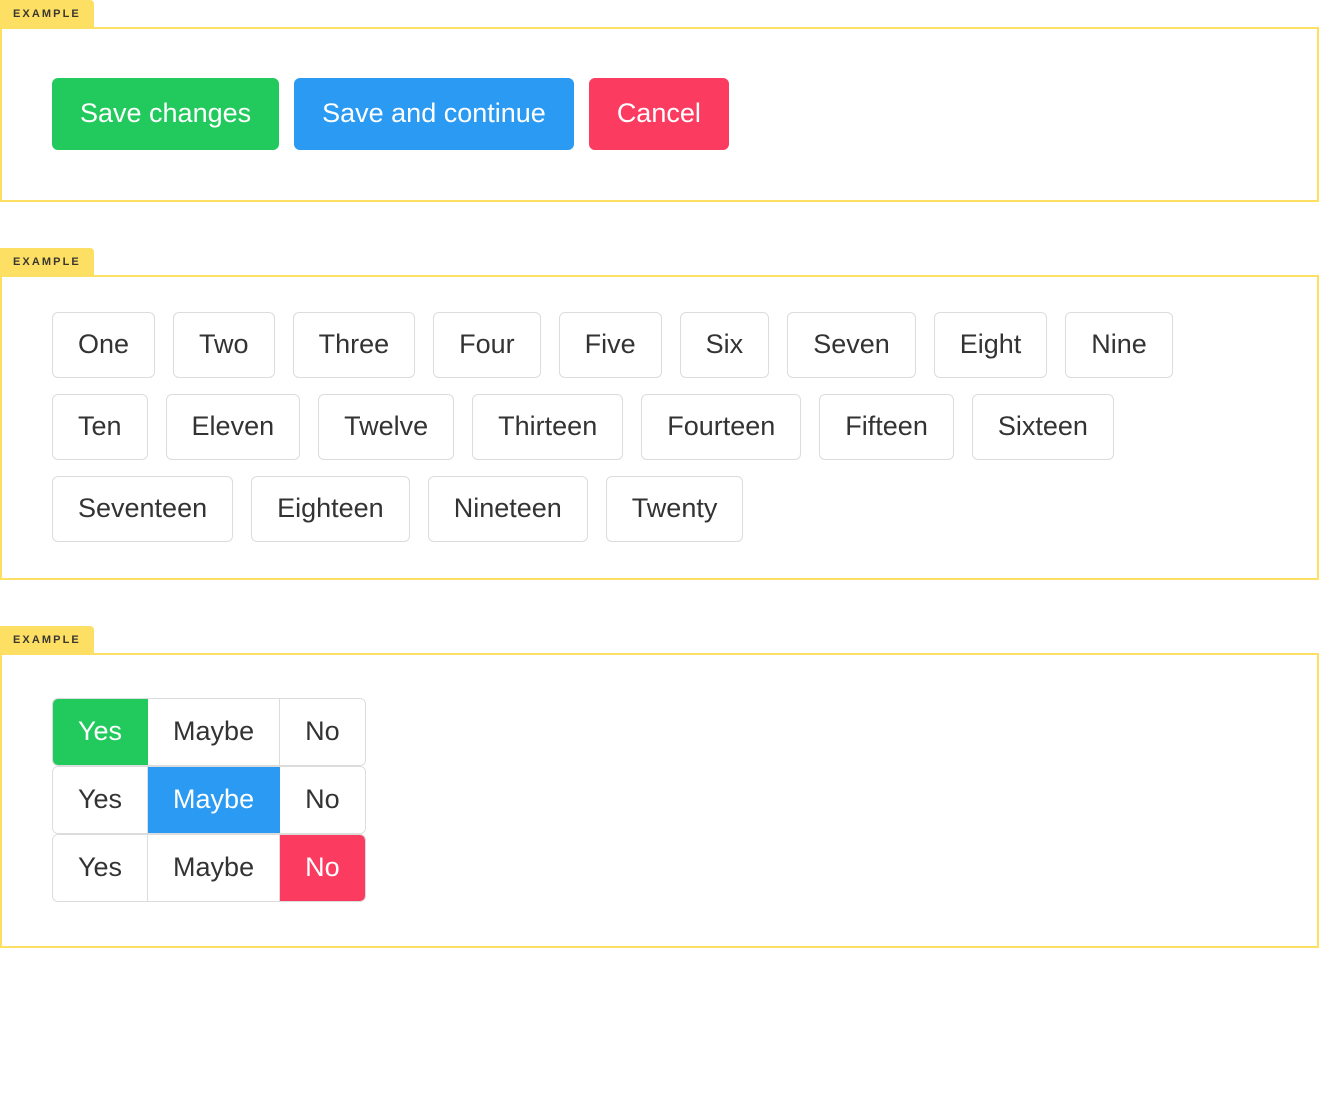  What do you see at coordinates (721, 427) in the screenshot?
I see `outline-button-fourteen: Fourteen` at bounding box center [721, 427].